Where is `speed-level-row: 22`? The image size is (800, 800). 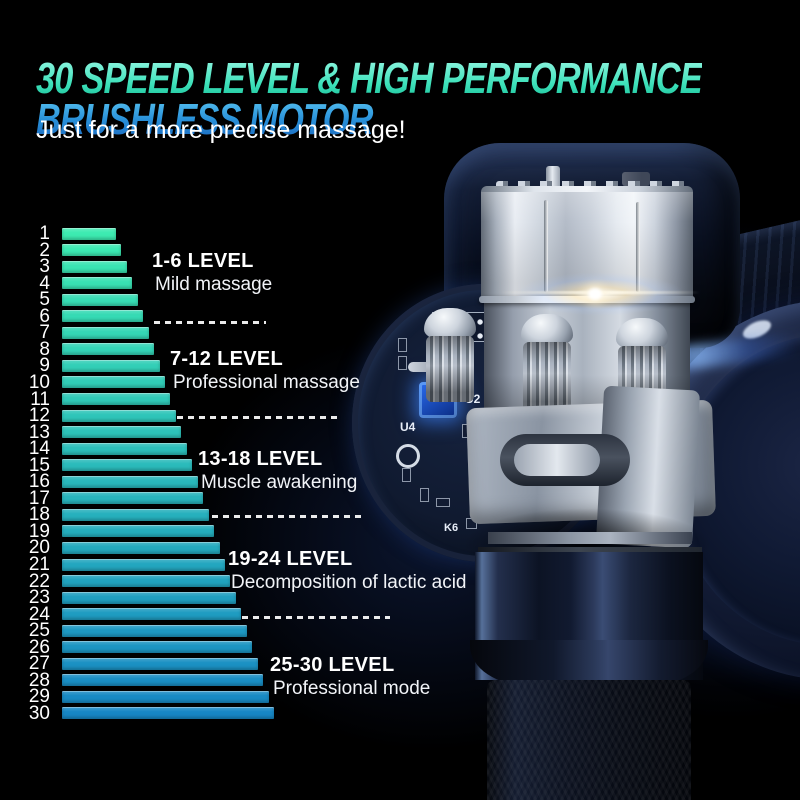 speed-level-row: 22 is located at coordinates (121, 581).